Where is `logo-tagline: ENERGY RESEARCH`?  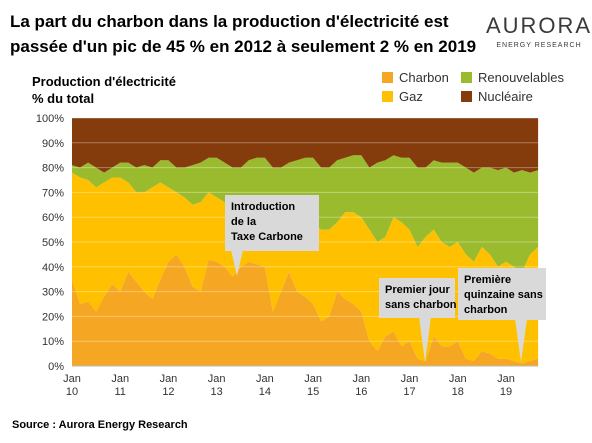 logo-tagline: ENERGY RESEARCH is located at coordinates (538, 45).